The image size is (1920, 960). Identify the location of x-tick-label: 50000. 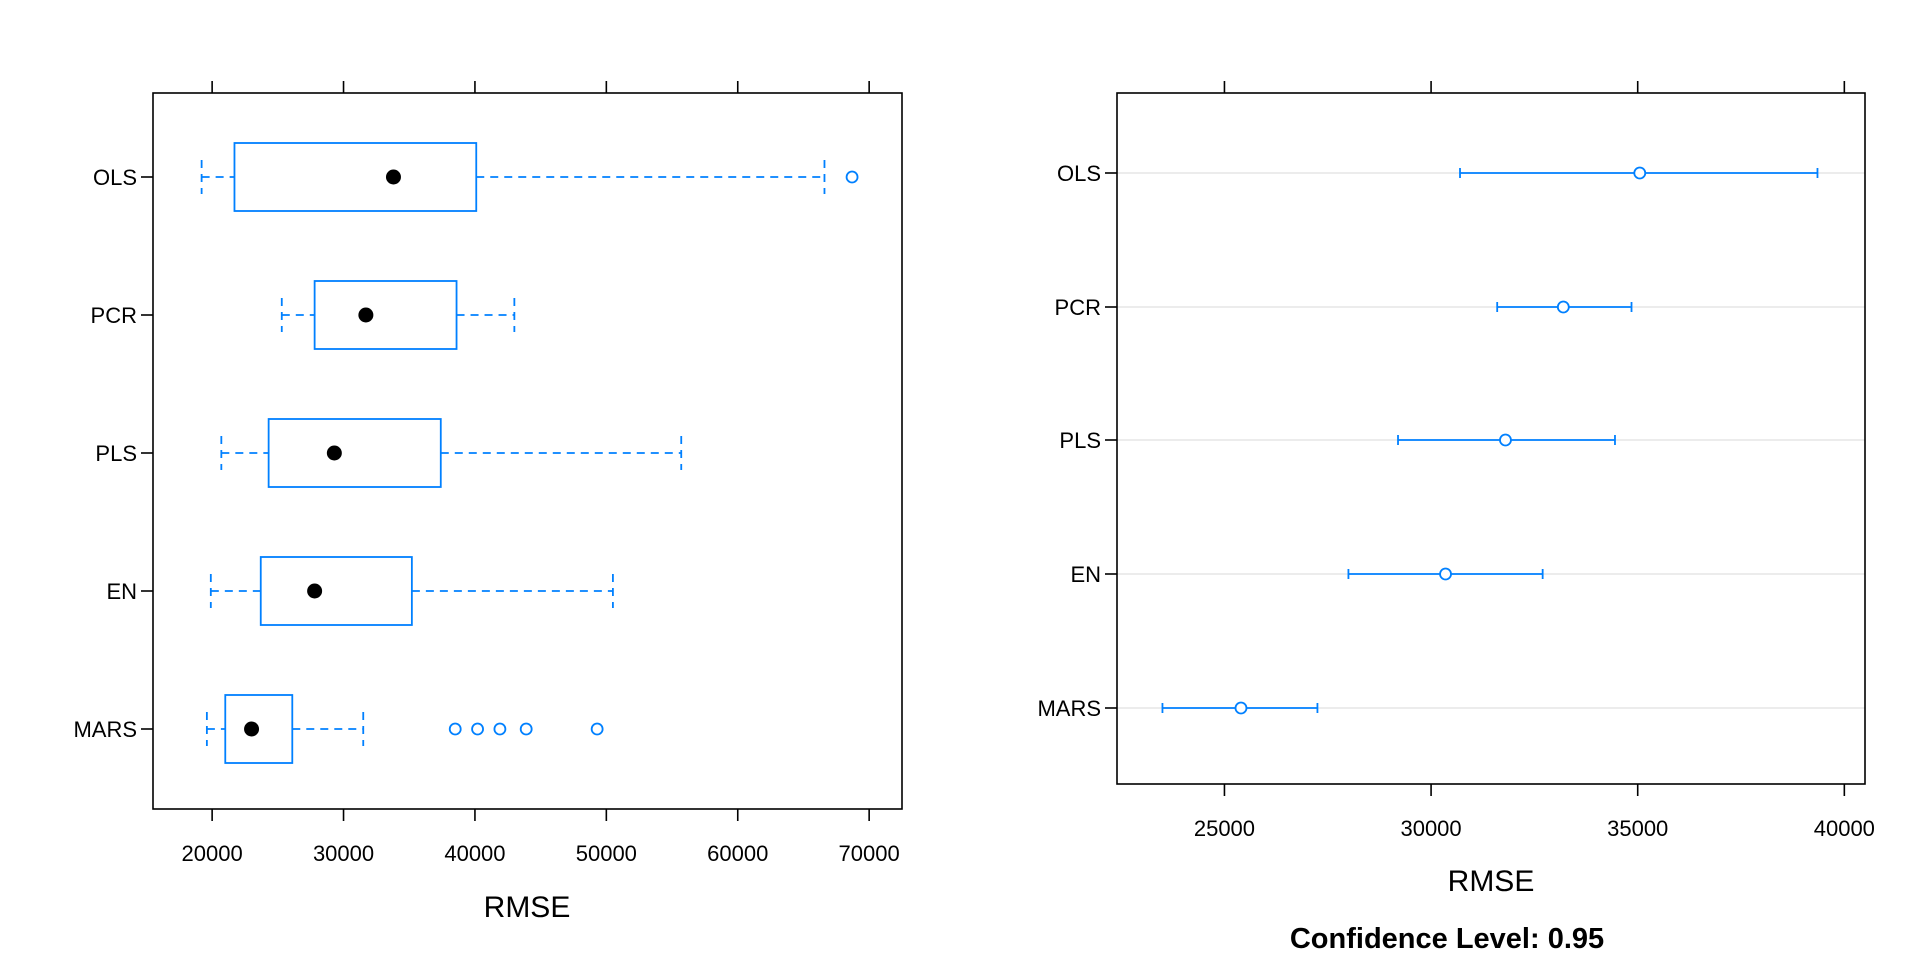
(606, 853).